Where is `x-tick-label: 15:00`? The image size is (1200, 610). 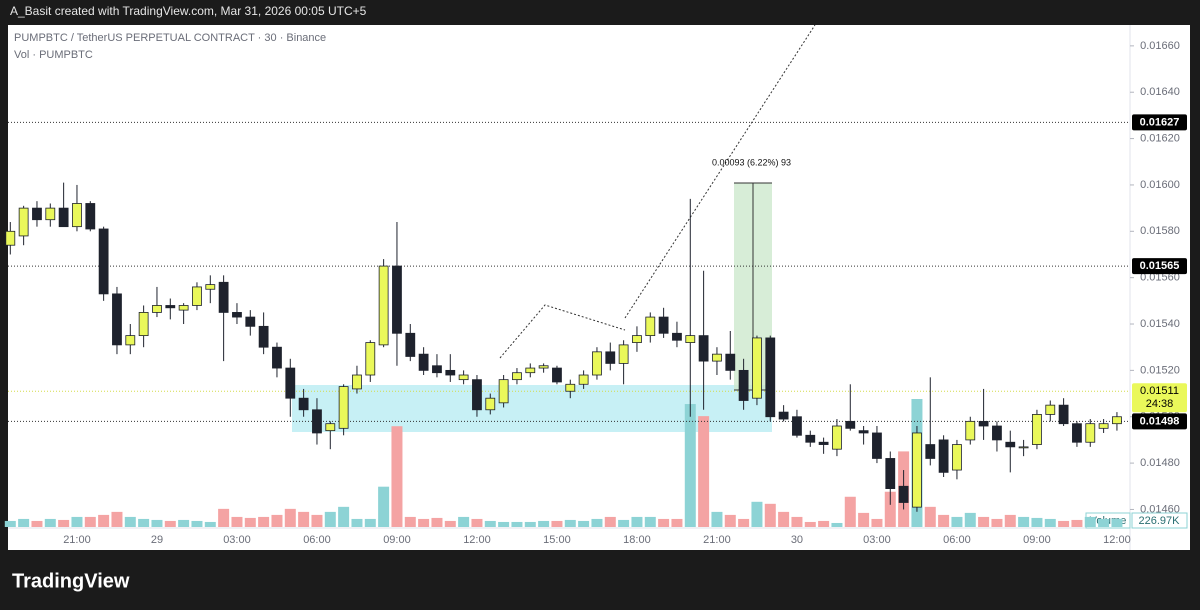 x-tick-label: 15:00 is located at coordinates (557, 540).